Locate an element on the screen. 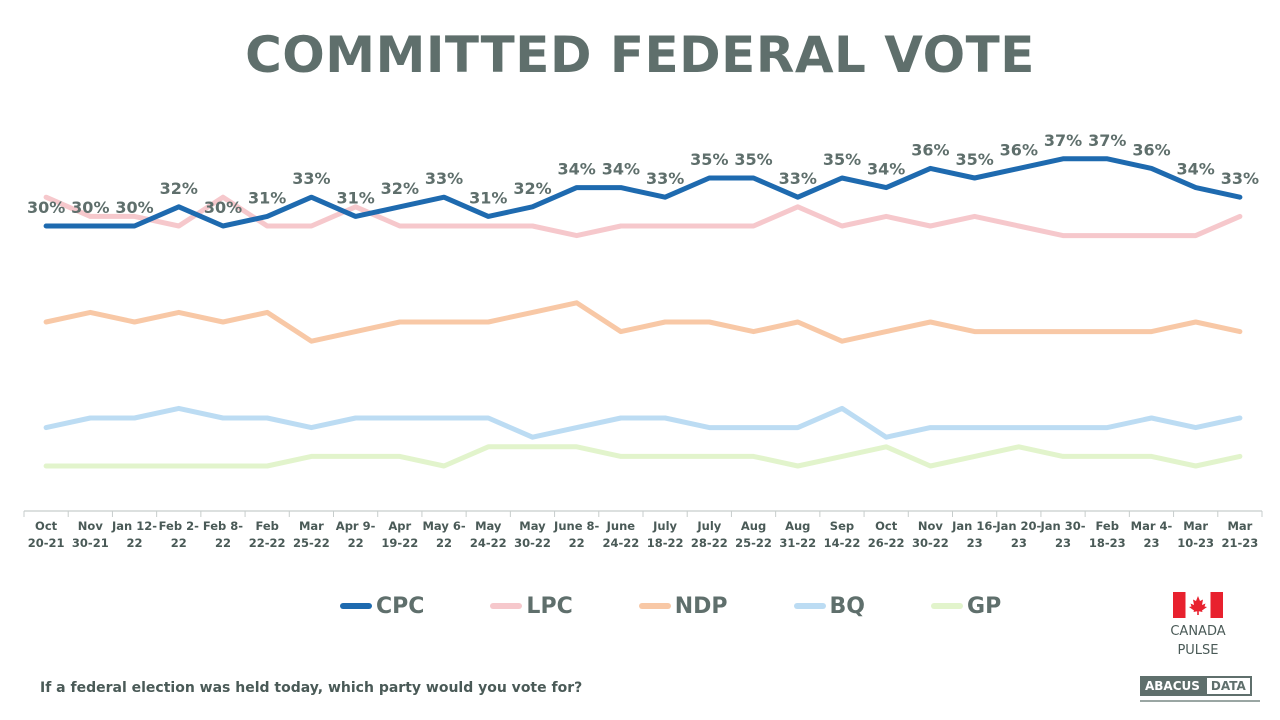  x-tick-label: 14-22 is located at coordinates (842, 543).